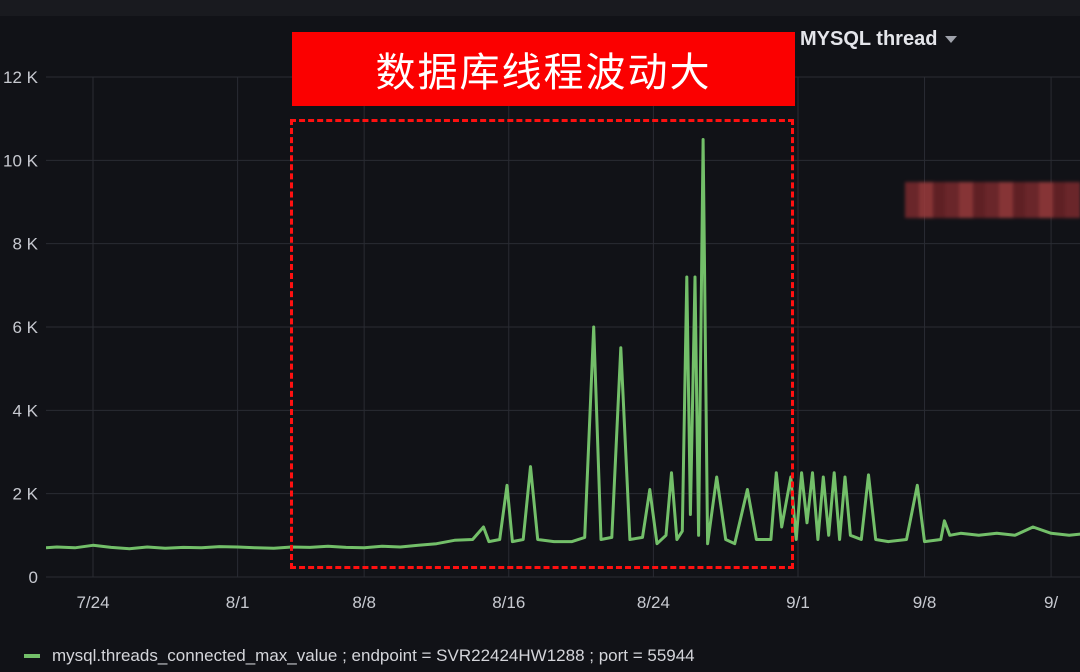  I want to click on x-tick-label: 9/1, so click(798, 602).